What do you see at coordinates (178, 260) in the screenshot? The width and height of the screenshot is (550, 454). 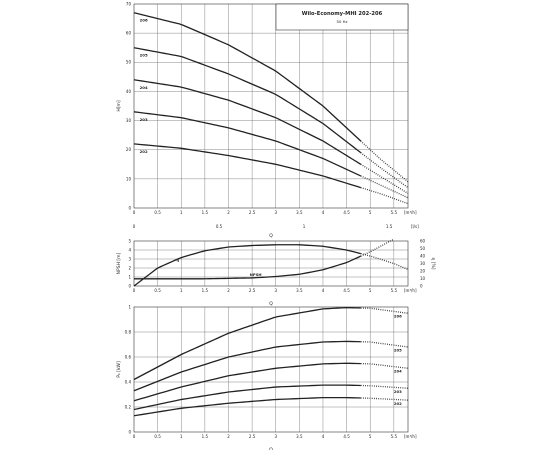 I see `series-label--: η` at bounding box center [178, 260].